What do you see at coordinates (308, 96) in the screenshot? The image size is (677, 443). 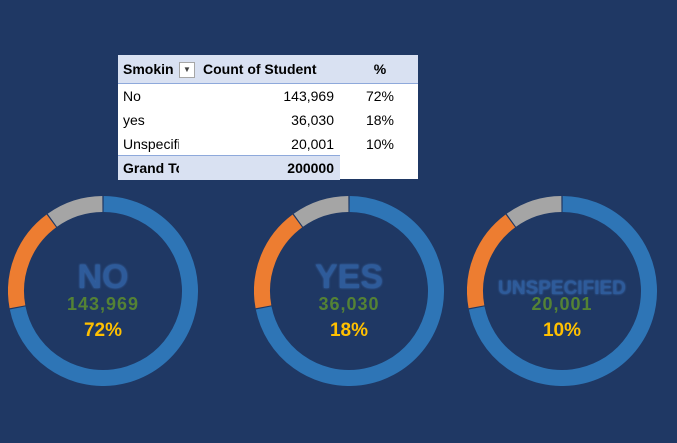 I see `row-count: 143,969` at bounding box center [308, 96].